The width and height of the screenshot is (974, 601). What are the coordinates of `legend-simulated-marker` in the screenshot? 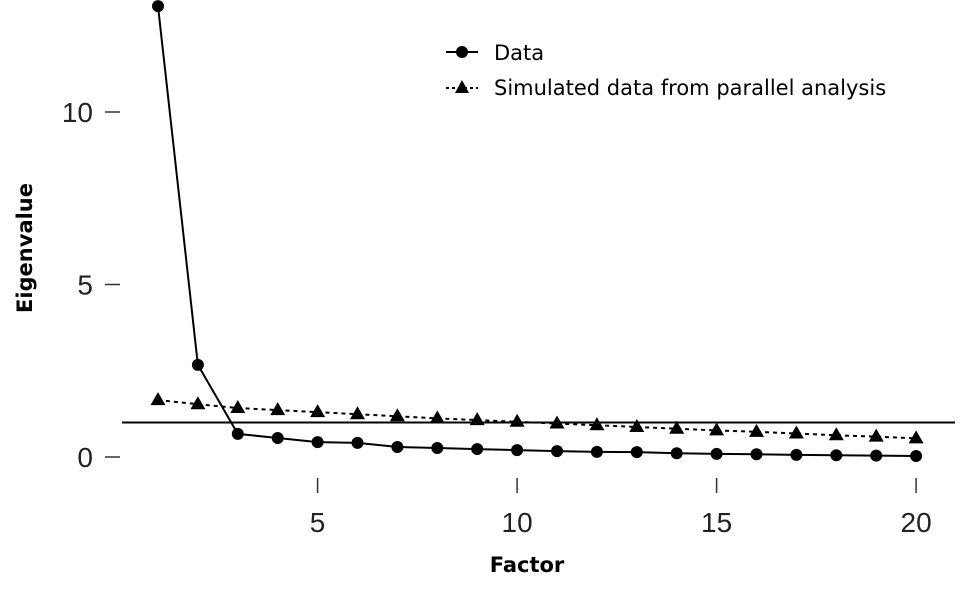 It's located at (462, 86).